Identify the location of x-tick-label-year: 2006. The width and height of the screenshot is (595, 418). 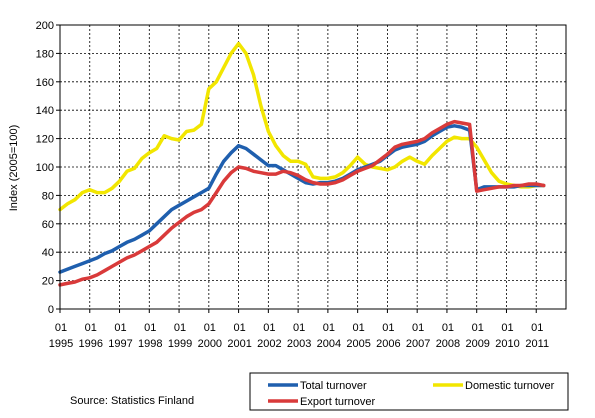
(388, 344).